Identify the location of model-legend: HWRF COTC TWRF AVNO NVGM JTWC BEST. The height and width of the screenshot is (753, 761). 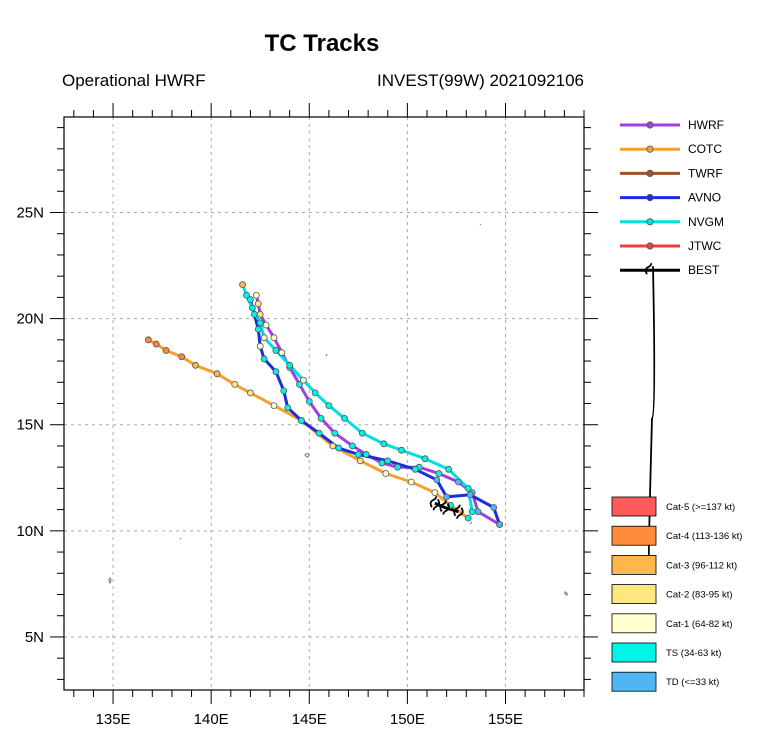
(672, 343).